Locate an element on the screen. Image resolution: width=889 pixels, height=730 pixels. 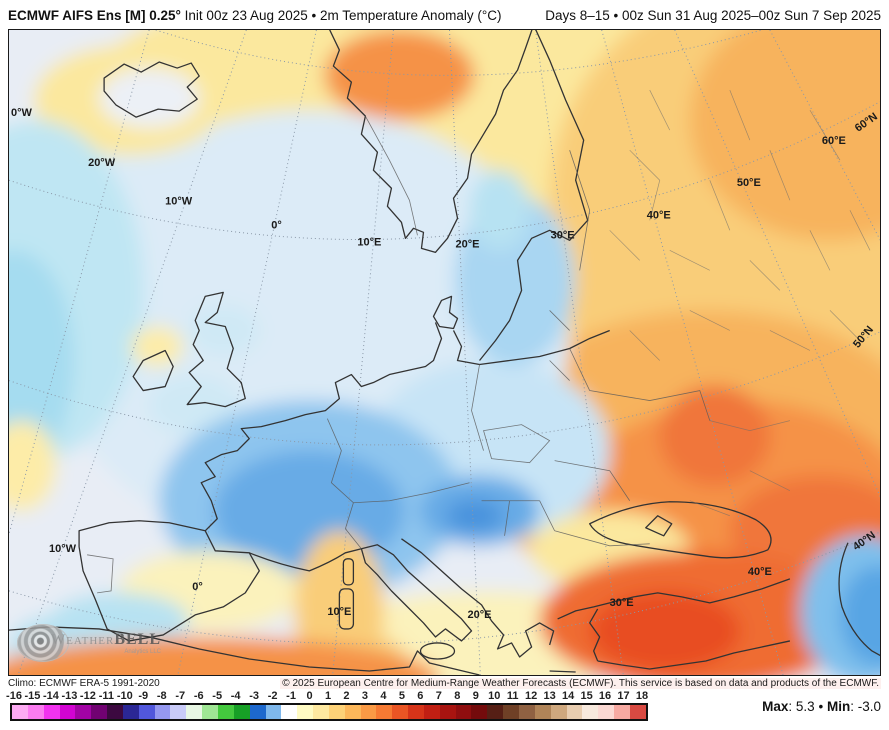
geo-label-17: 30°E is located at coordinates (622, 603).